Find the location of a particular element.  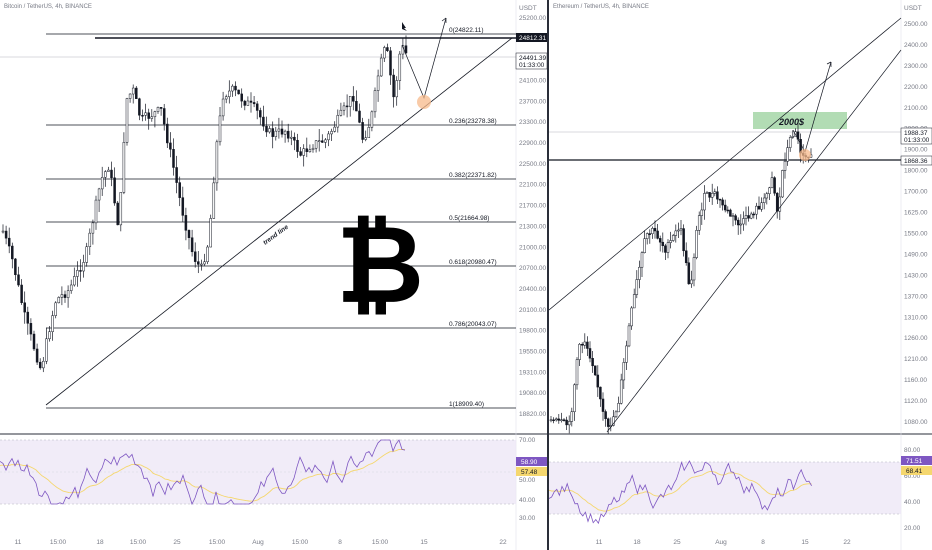

price-axis-tick: 2400.00 is located at coordinates (916, 45).